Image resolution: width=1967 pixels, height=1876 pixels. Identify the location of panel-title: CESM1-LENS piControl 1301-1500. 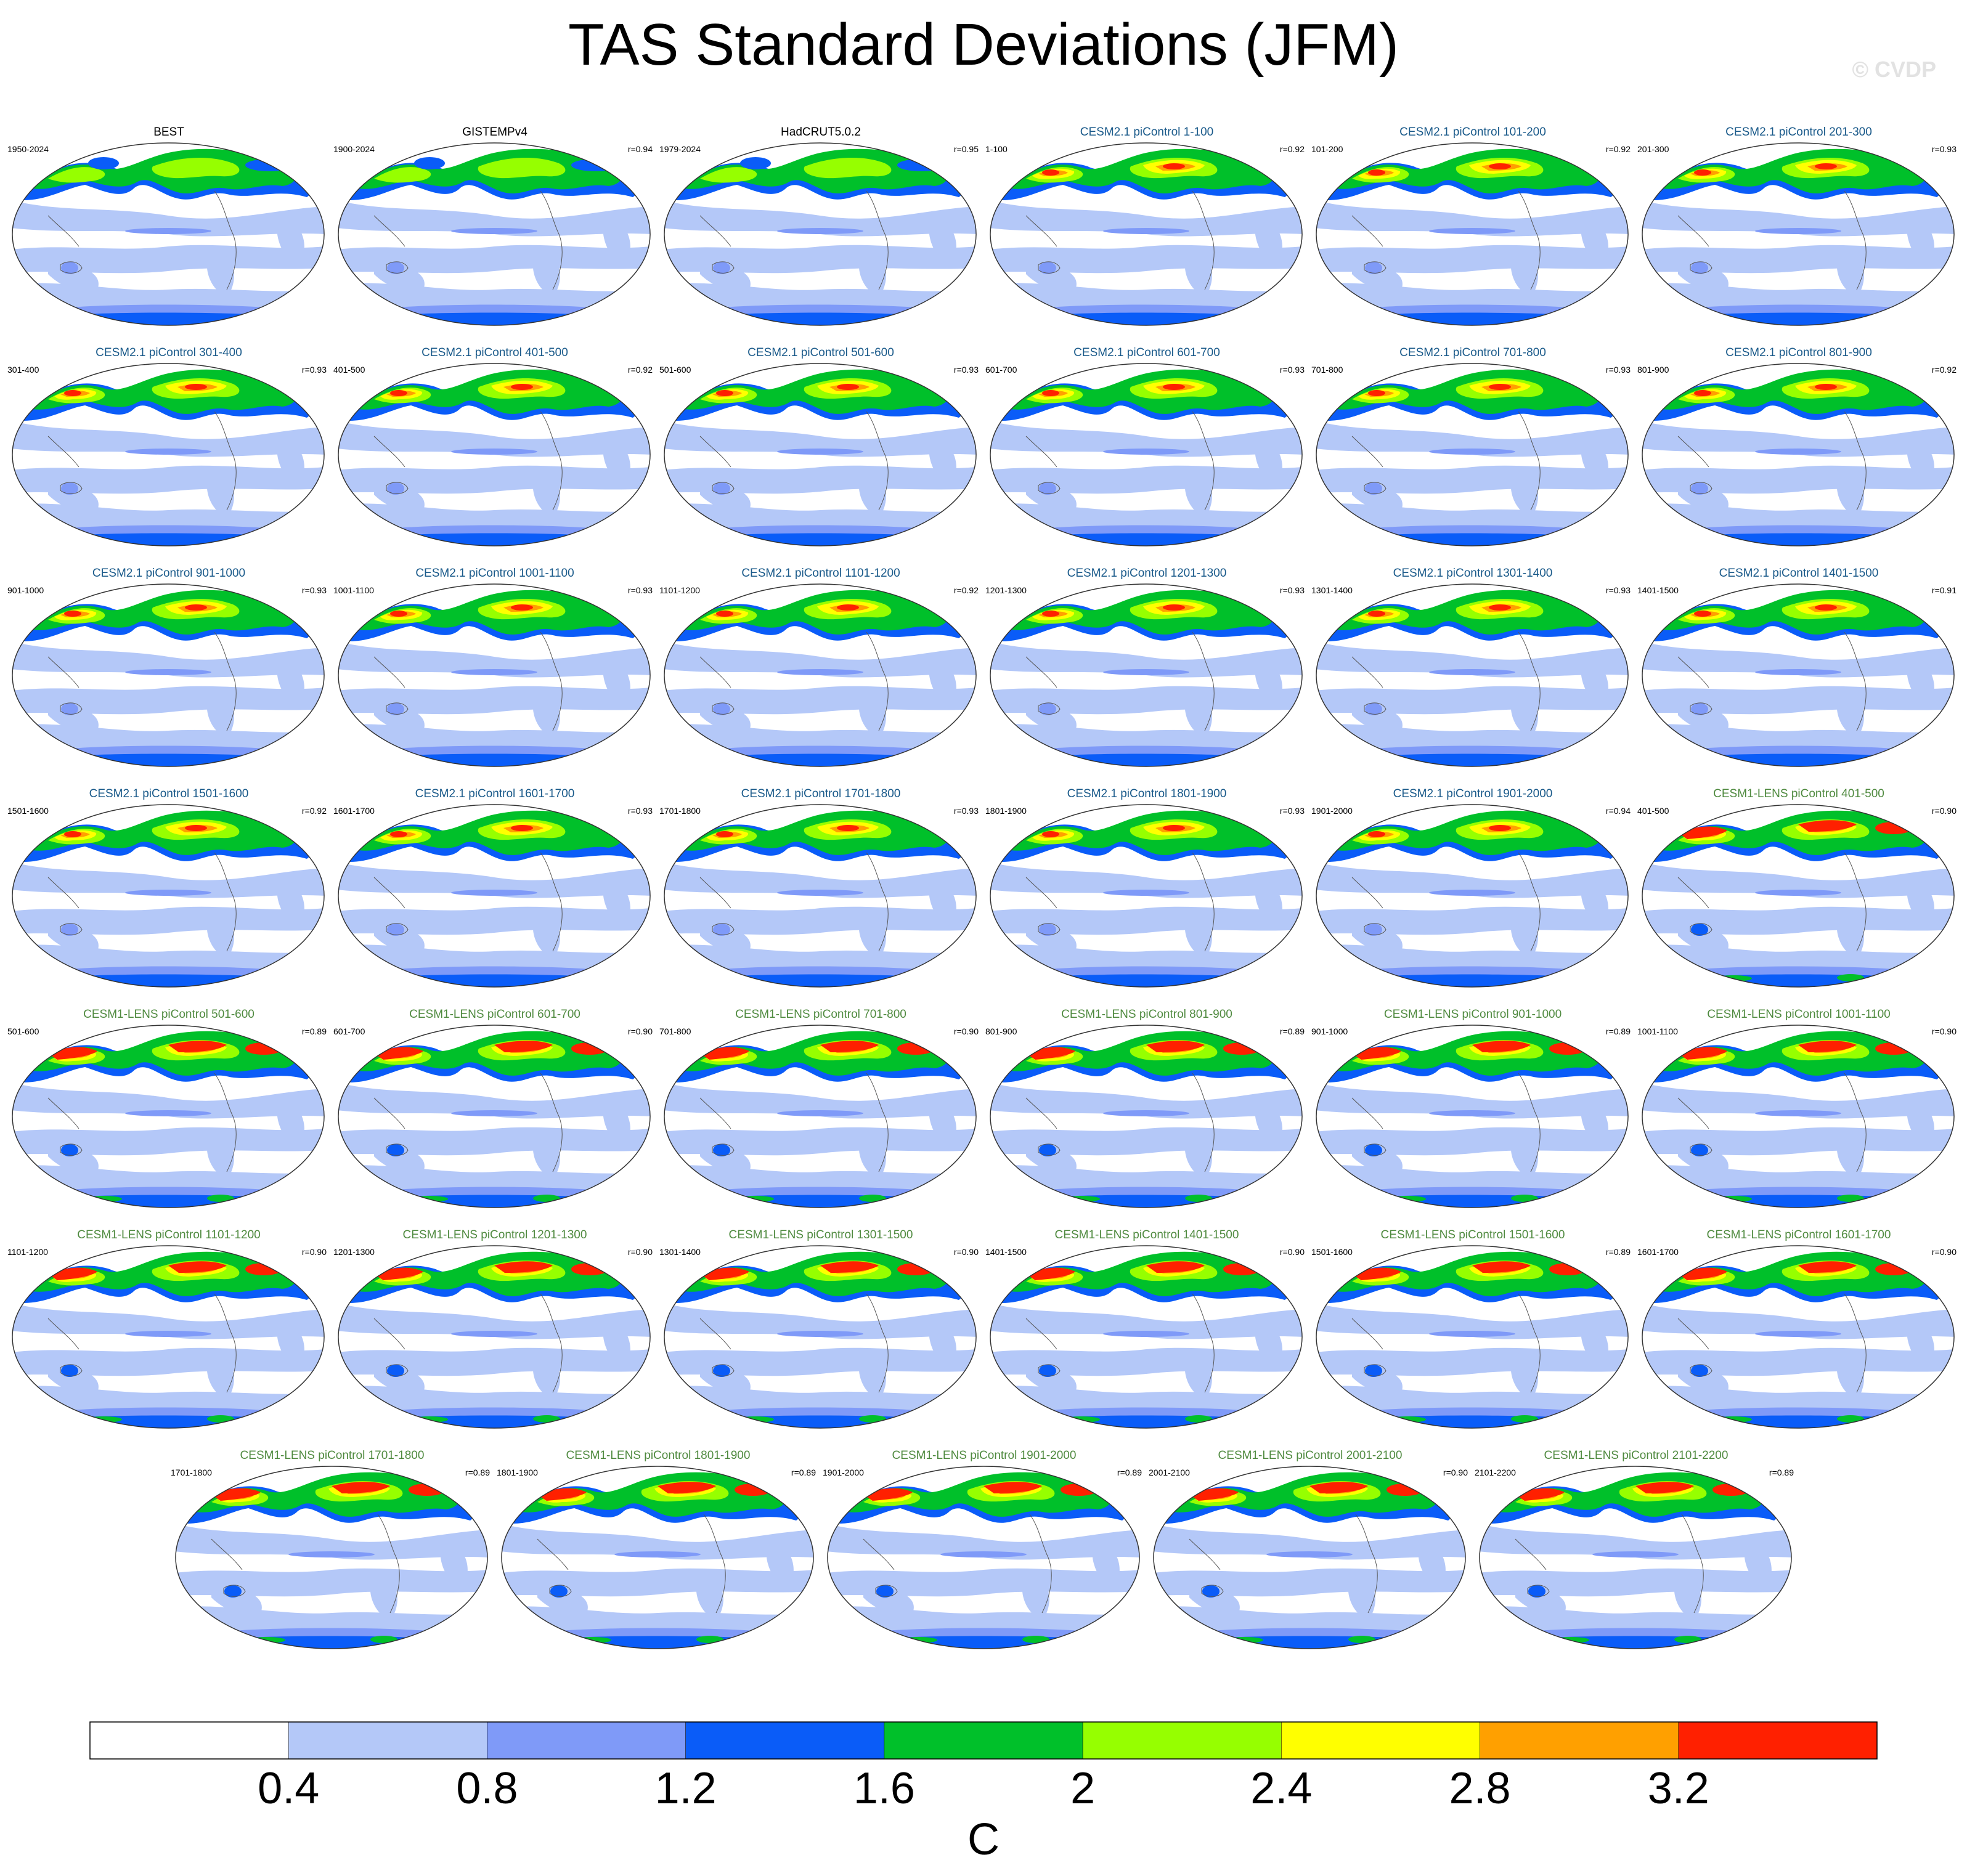
(820, 1234).